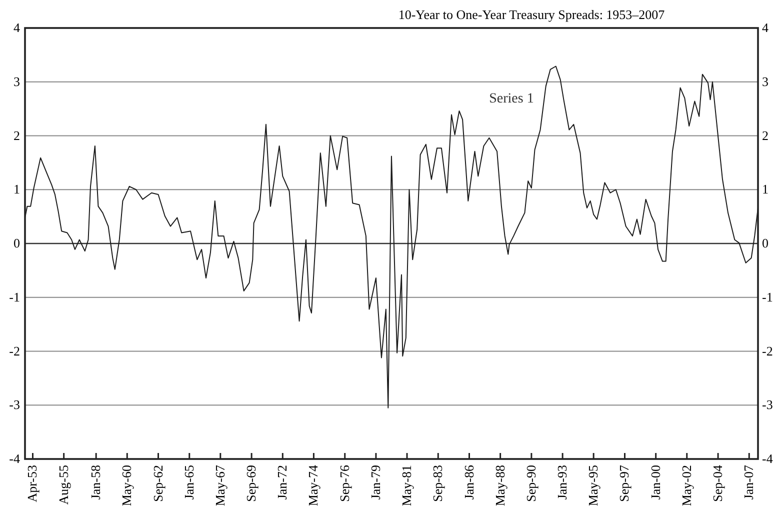 Image resolution: width=780 pixels, height=519 pixels. Describe the element at coordinates (748, 482) in the screenshot. I see `x-tick-label: Jan-07` at that location.